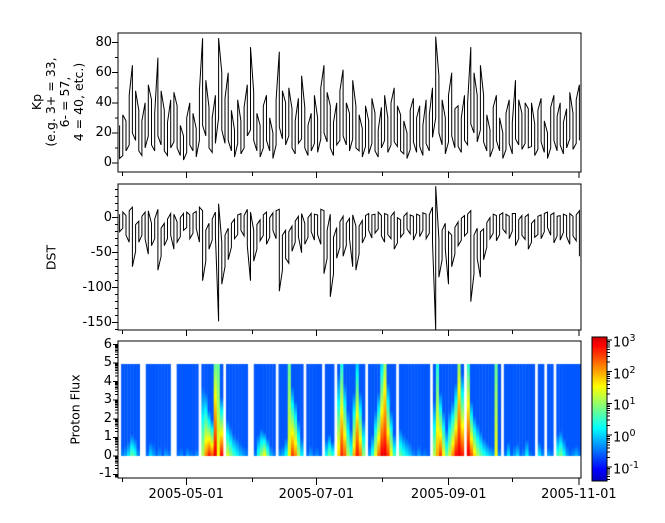 The height and width of the screenshot is (523, 665). I want to click on proton-flux-ytick-label: 3, so click(107, 400).